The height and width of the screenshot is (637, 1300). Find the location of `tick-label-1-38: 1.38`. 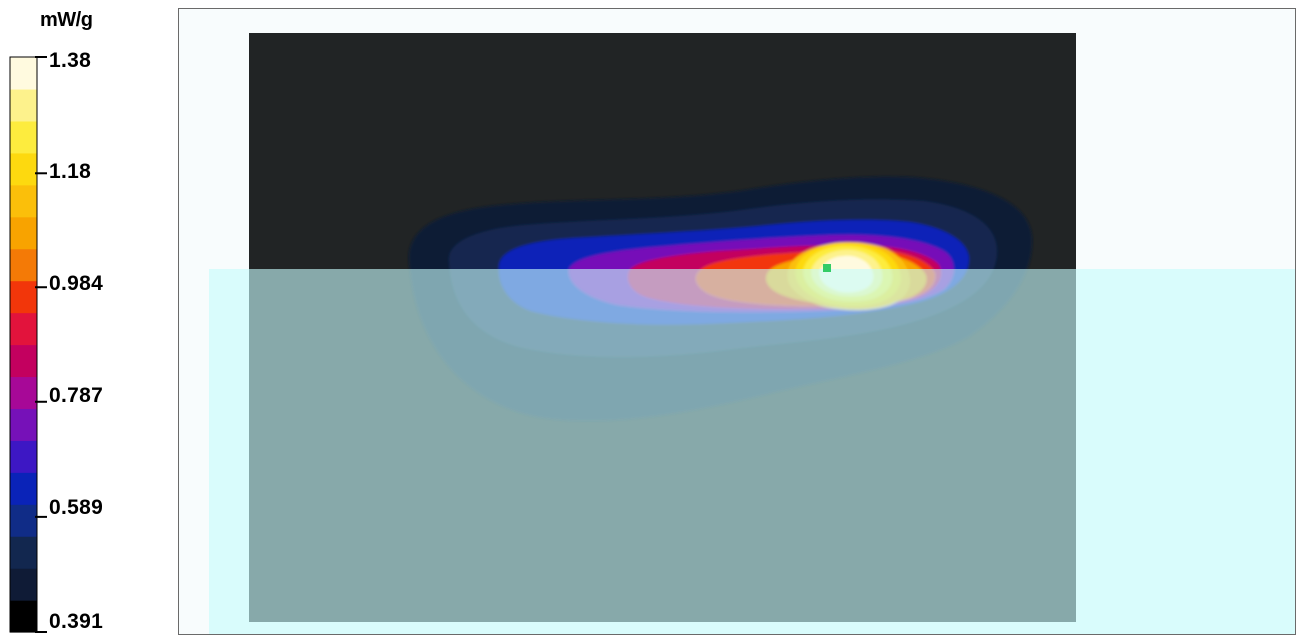

tick-label-1-38: 1.38 is located at coordinates (70, 60).